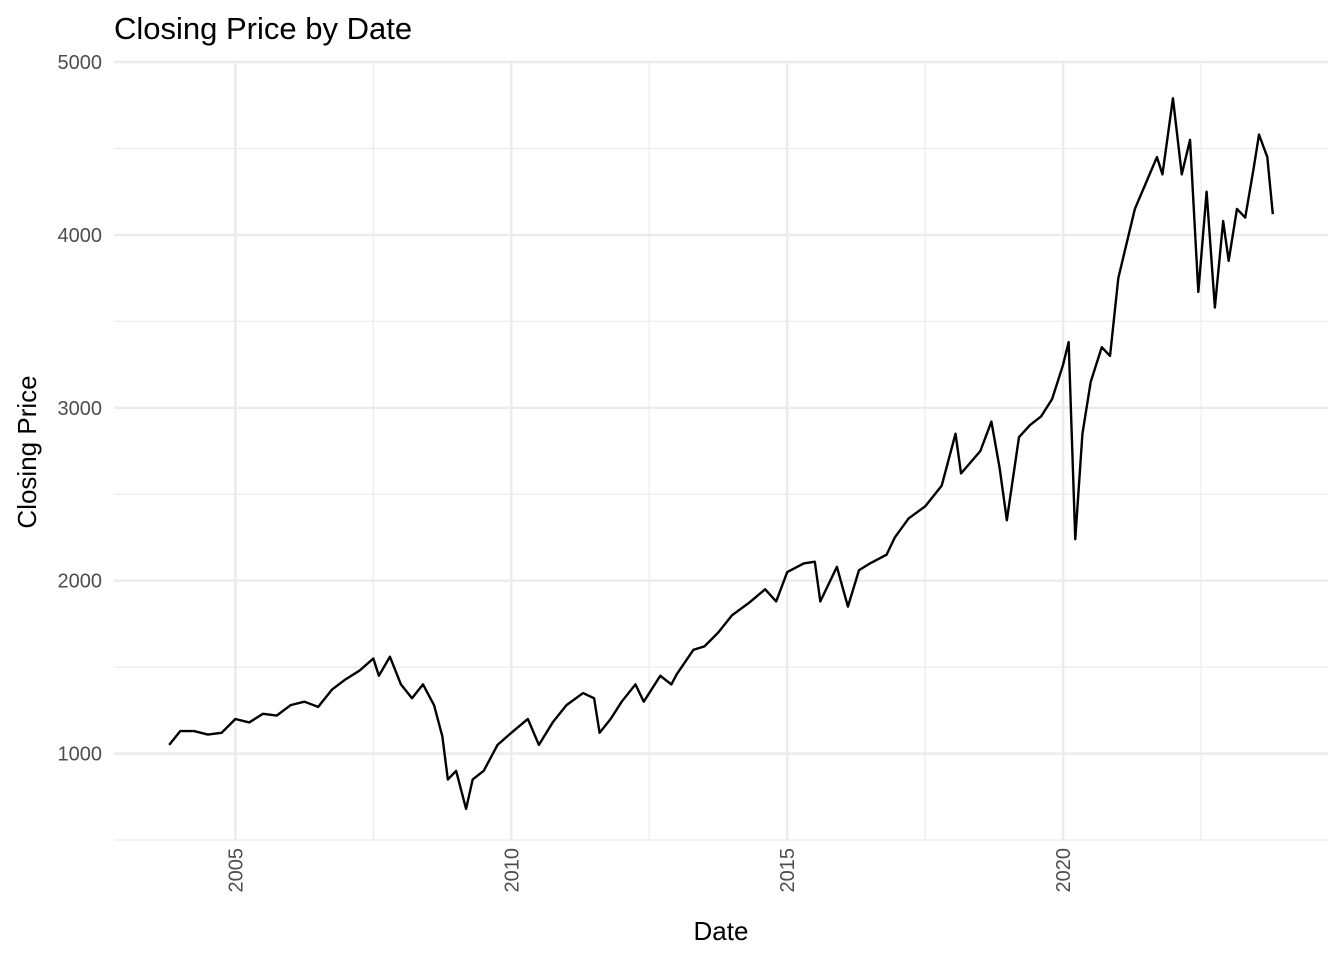  I want to click on x-axis-label: Date, so click(721, 931).